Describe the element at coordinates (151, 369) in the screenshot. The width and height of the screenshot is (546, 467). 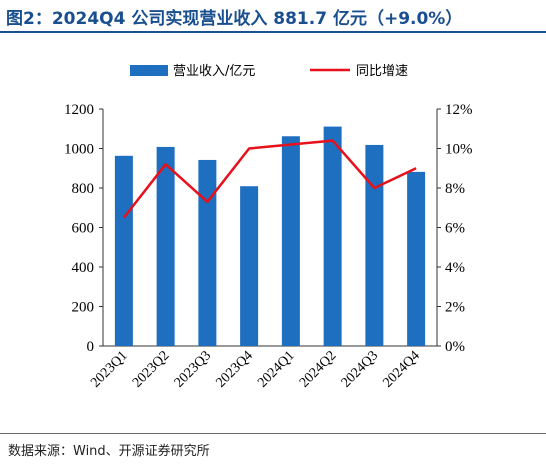
I see `x-tick-label-2023Q2: 2023Q2` at that location.